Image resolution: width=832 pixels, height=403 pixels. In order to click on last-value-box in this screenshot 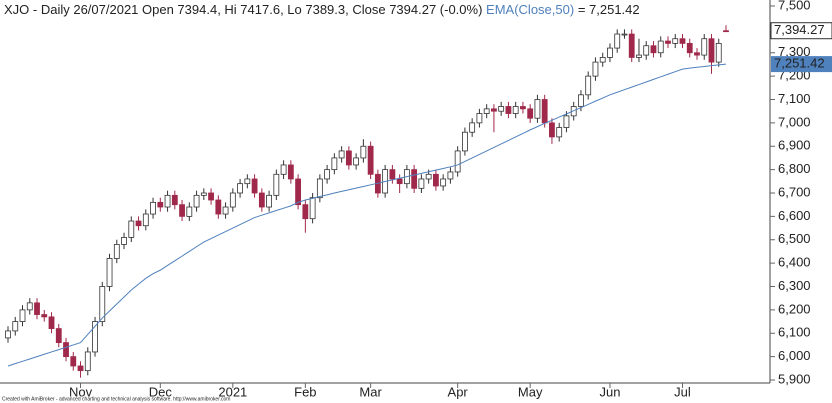, I will do `click(801, 64)`.